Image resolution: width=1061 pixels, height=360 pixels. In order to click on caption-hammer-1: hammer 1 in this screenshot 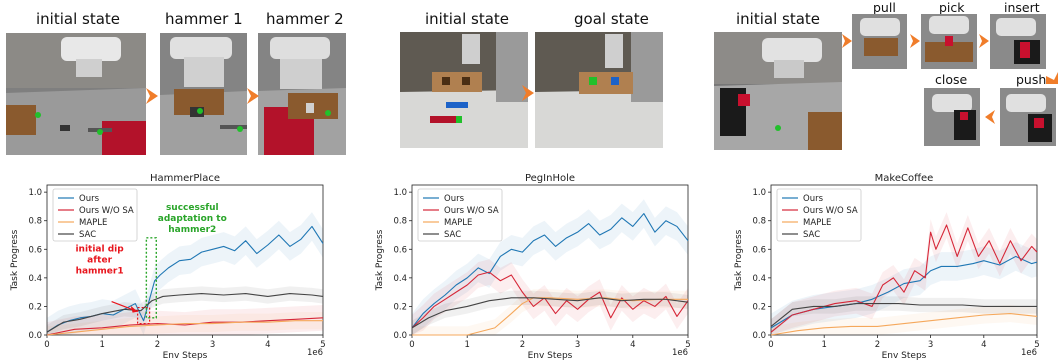, I will do `click(204, 19)`.